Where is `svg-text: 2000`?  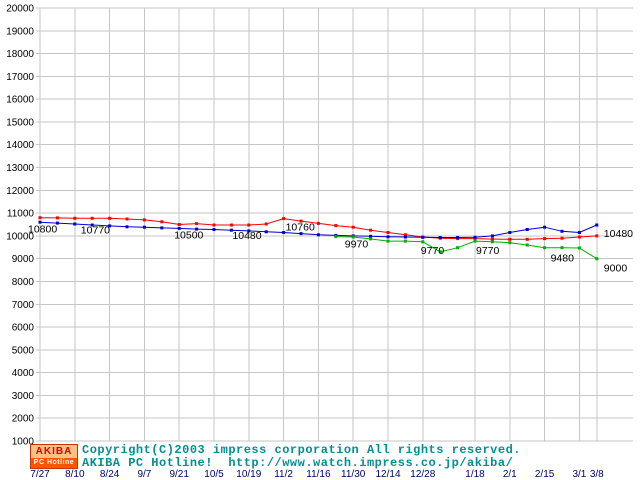
svg-text: 2000 is located at coordinates (23, 419).